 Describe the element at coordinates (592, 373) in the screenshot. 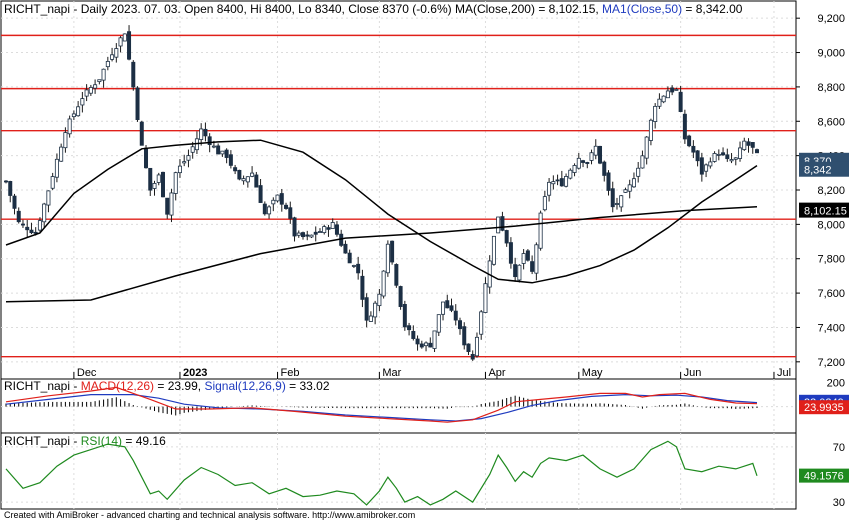

I see `price-xtick-label: May` at that location.